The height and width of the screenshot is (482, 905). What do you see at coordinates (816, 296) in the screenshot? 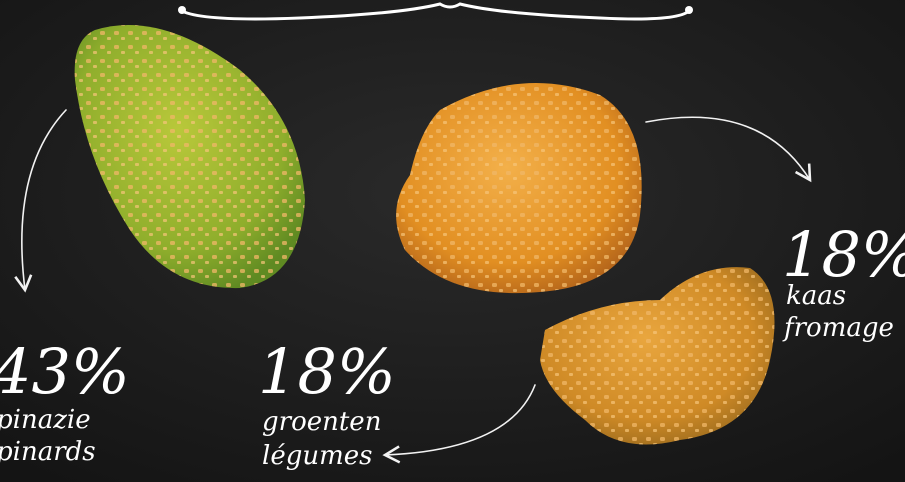
I see `label-nl: kaas` at bounding box center [816, 296].